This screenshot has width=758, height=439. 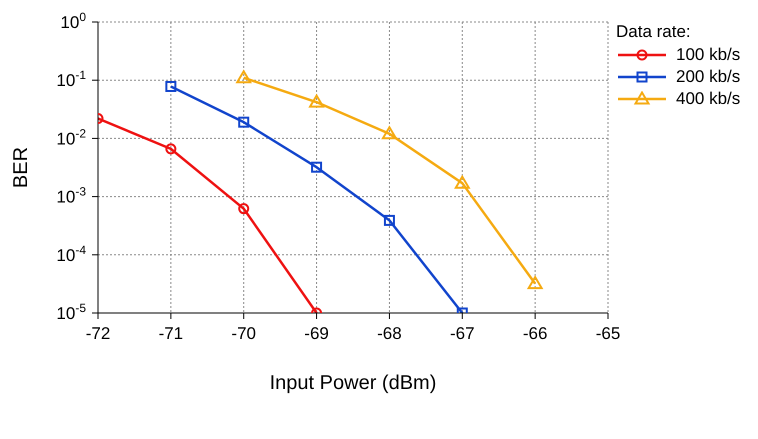 What do you see at coordinates (608, 334) in the screenshot?
I see `x-tick-label: -65` at bounding box center [608, 334].